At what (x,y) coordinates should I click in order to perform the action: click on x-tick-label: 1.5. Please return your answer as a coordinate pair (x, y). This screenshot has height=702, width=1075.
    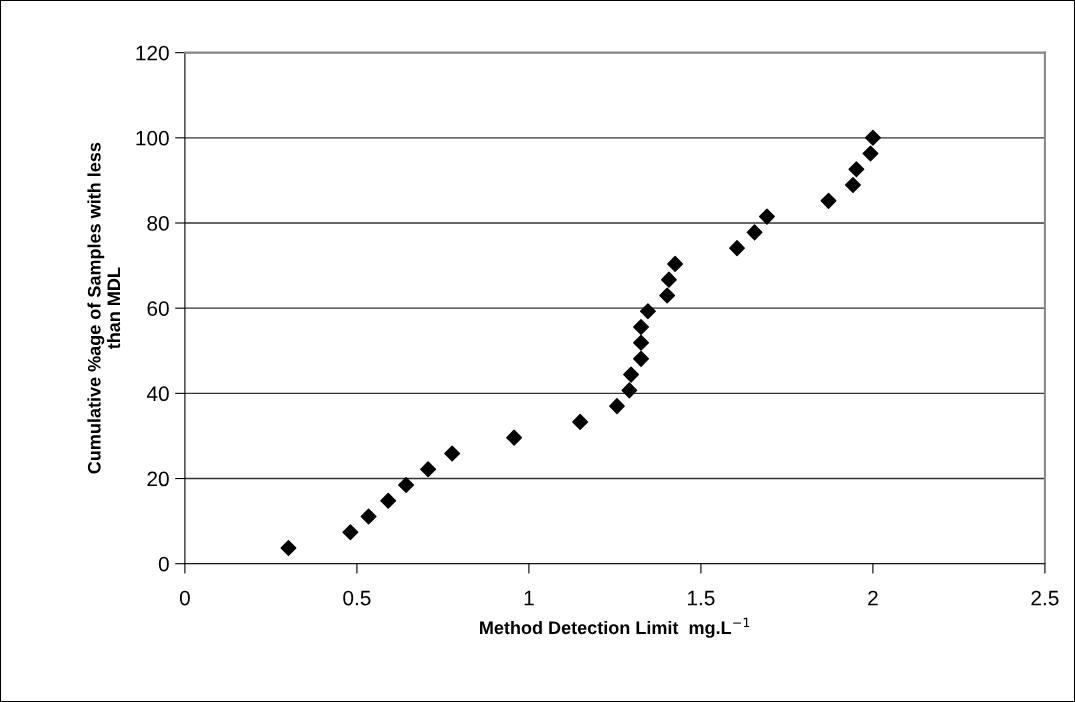
    Looking at the image, I should click on (701, 598).